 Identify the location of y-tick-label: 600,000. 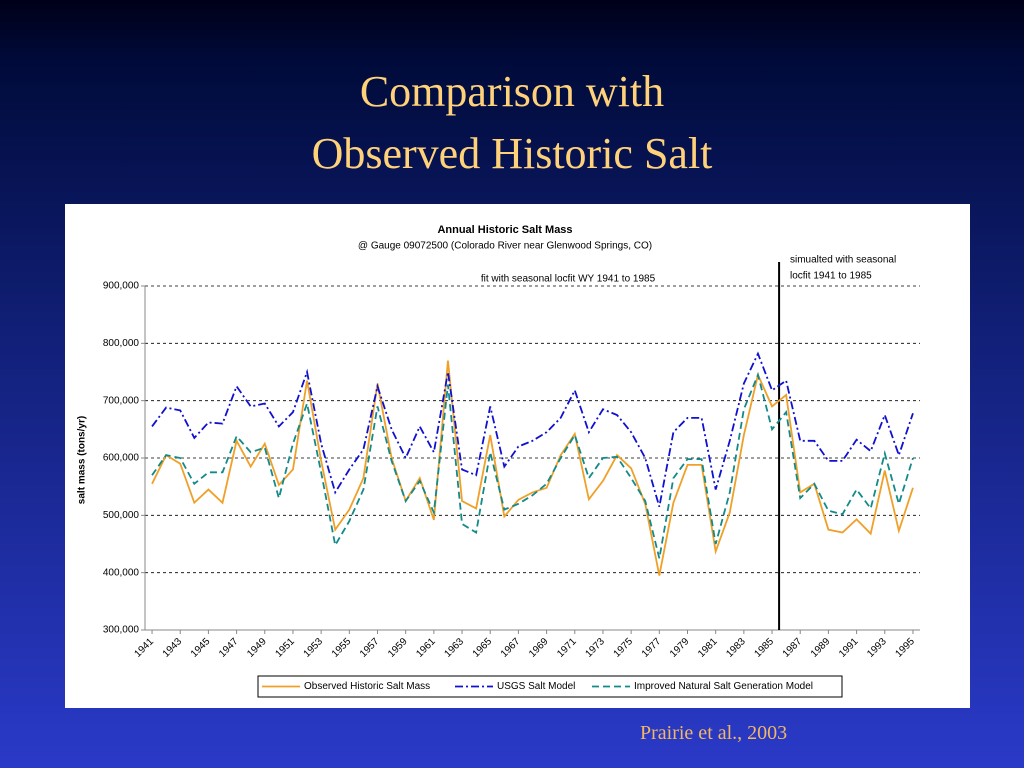
(121, 458).